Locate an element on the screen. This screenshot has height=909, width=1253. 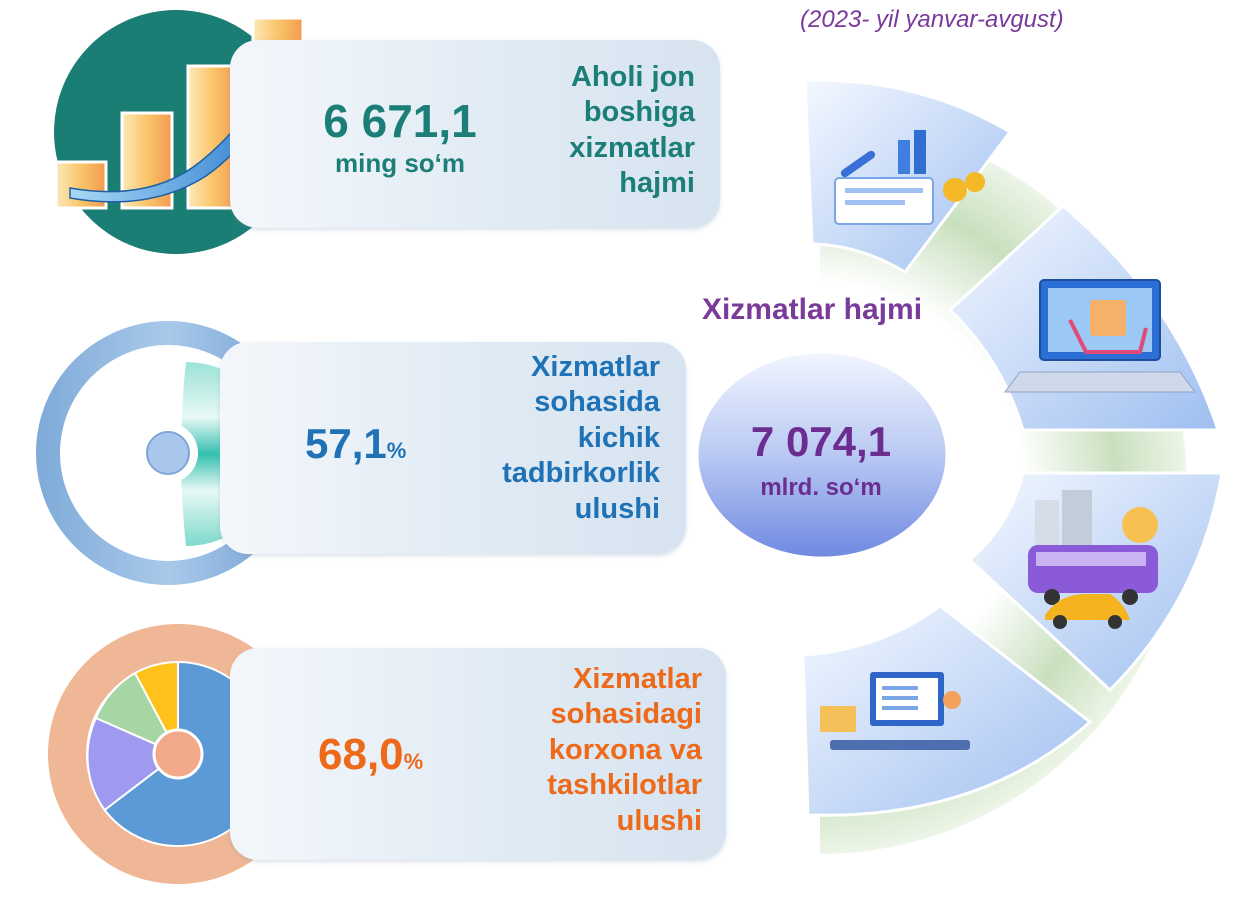
center-oval is located at coordinates (822, 455).